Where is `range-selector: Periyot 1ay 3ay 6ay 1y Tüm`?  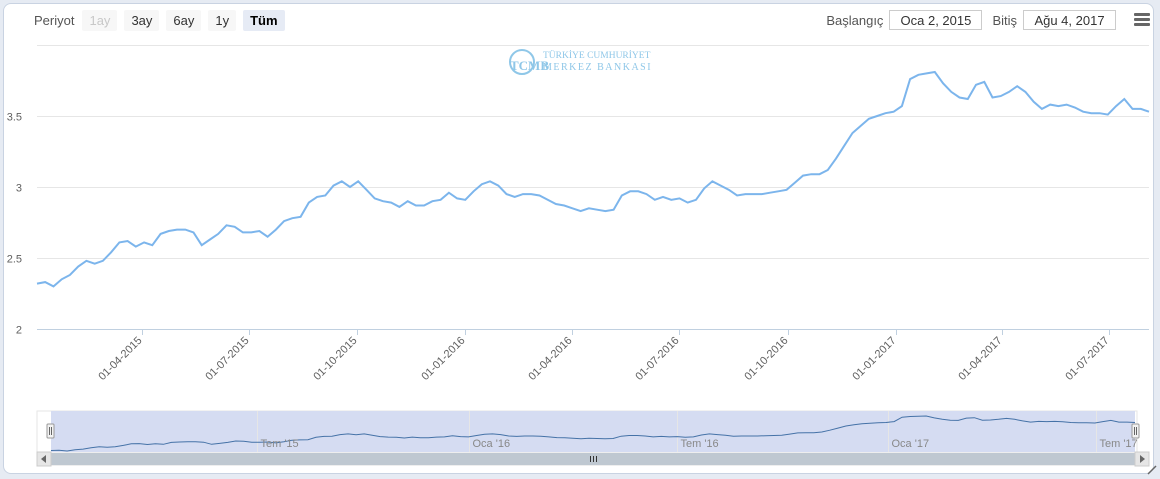
range-selector: Periyot 1ay 3ay 6ay 1y Tüm is located at coordinates (163, 20).